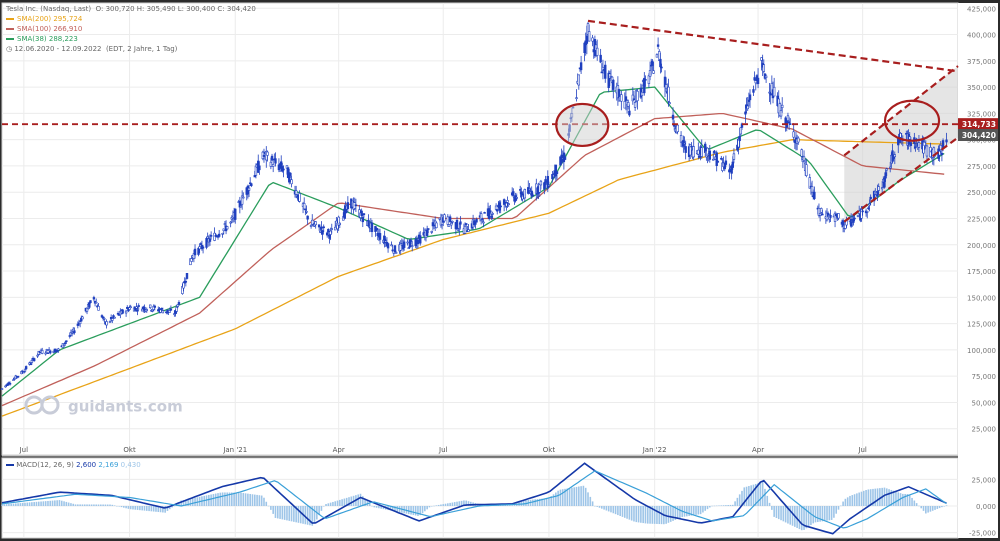 This screenshot has height=541, width=1000. I want to click on x-tick-label: Apr, so click(758, 450).